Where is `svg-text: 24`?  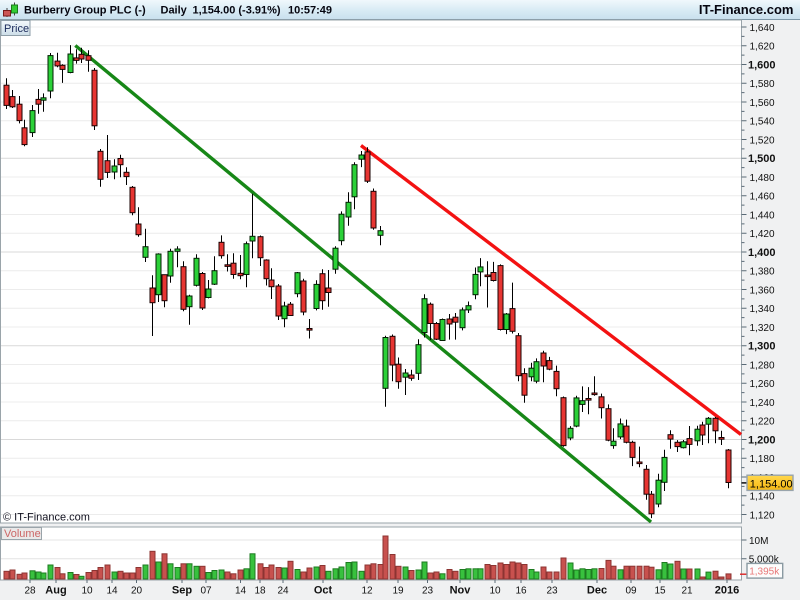 svg-text: 24 is located at coordinates (283, 591).